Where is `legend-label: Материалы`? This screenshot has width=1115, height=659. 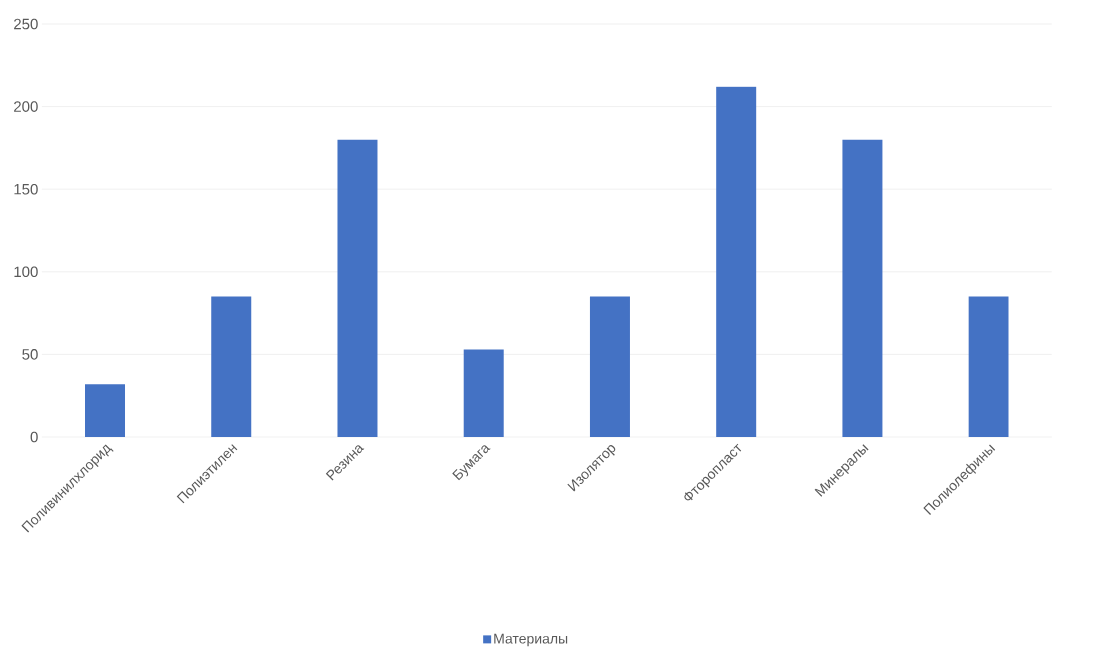
legend-label: Материалы is located at coordinates (531, 640).